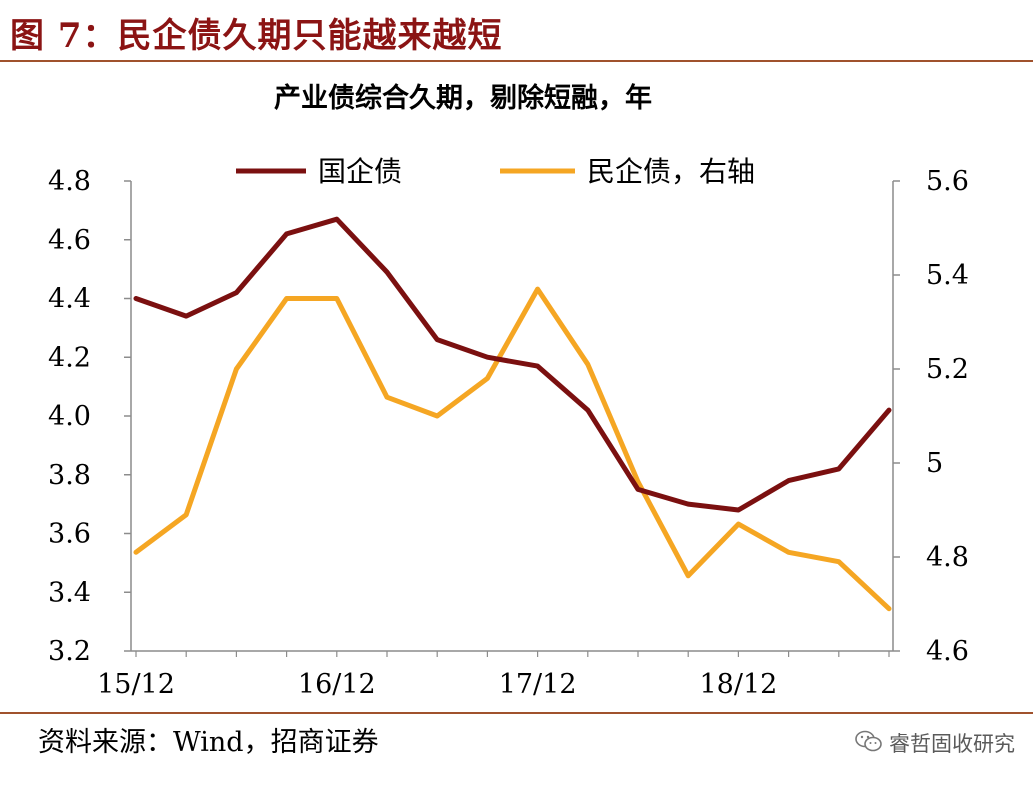 Image resolution: width=1033 pixels, height=786 pixels. I want to click on legend-label-soe: 国企债, so click(360, 171).